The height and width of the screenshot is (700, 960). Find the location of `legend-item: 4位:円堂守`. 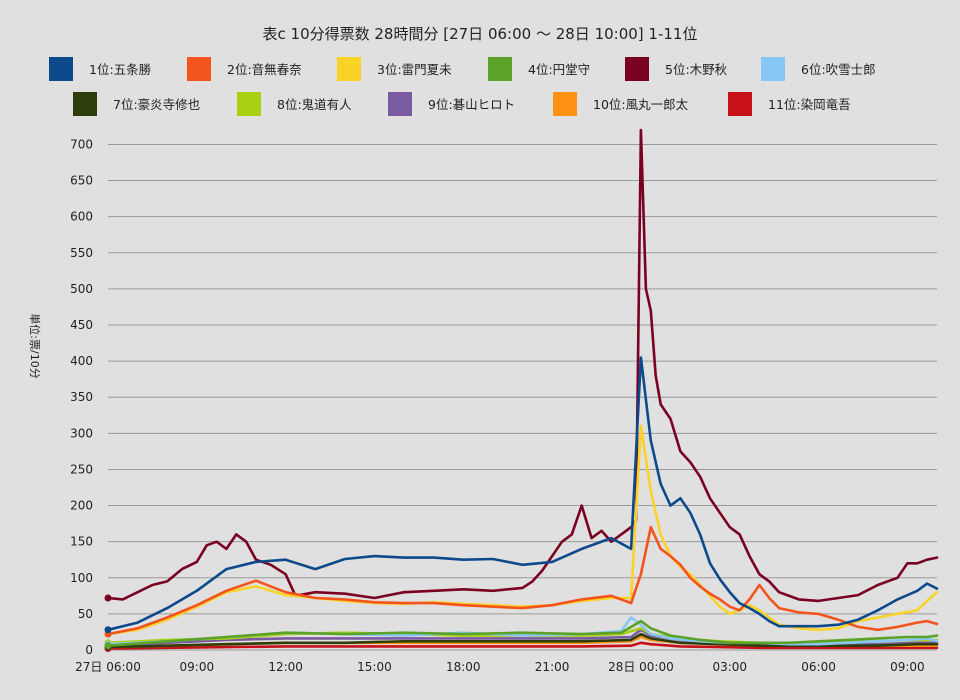

legend-item: 4位:円堂守 is located at coordinates (539, 69).